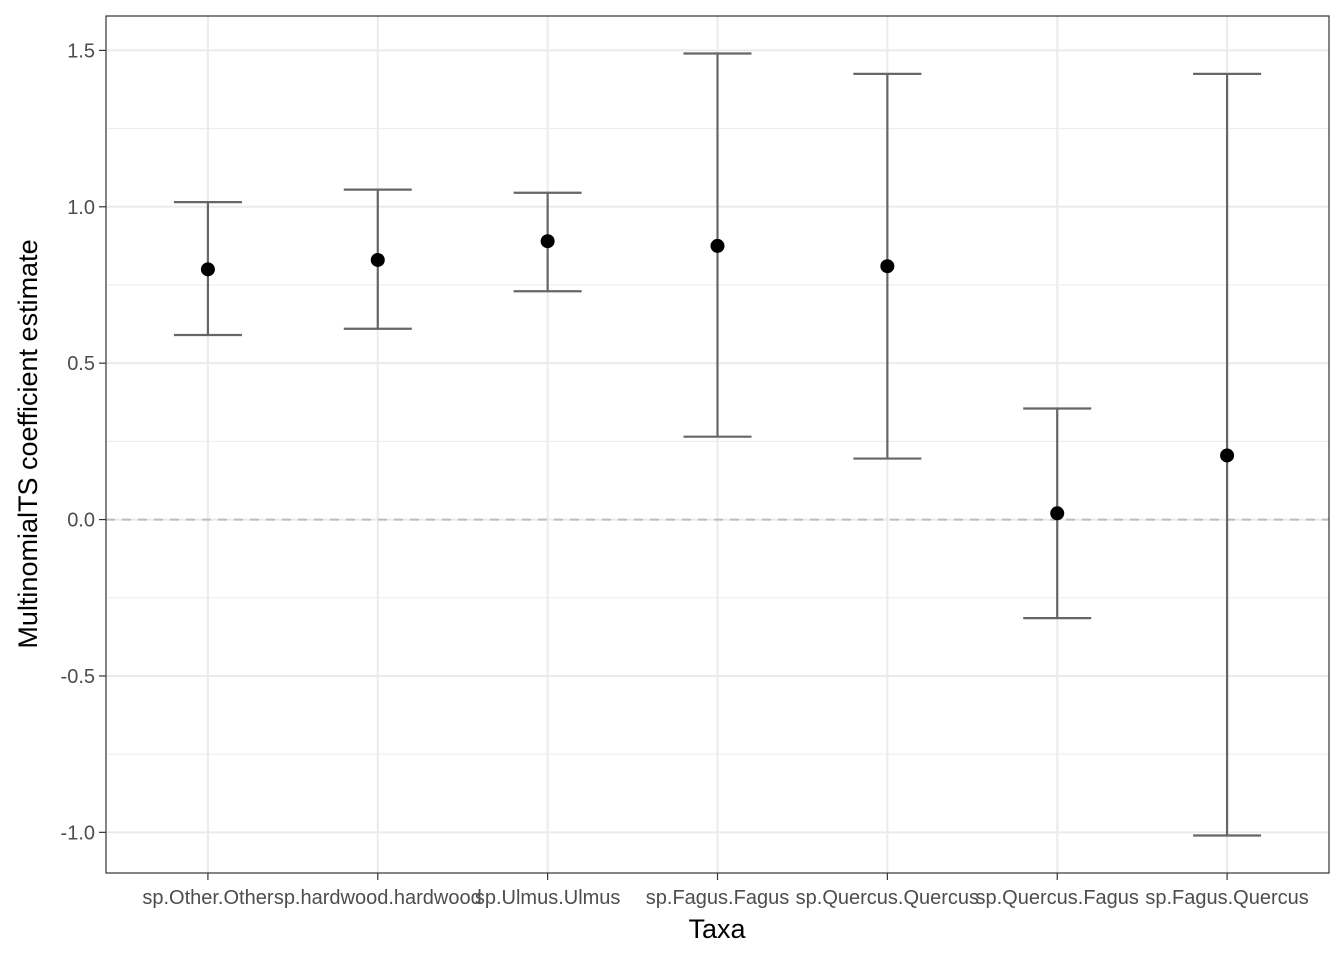 Image resolution: width=1344 pixels, height=960 pixels. What do you see at coordinates (548, 898) in the screenshot?
I see `x-tick-label: sp.Ulmus.Ulmus` at bounding box center [548, 898].